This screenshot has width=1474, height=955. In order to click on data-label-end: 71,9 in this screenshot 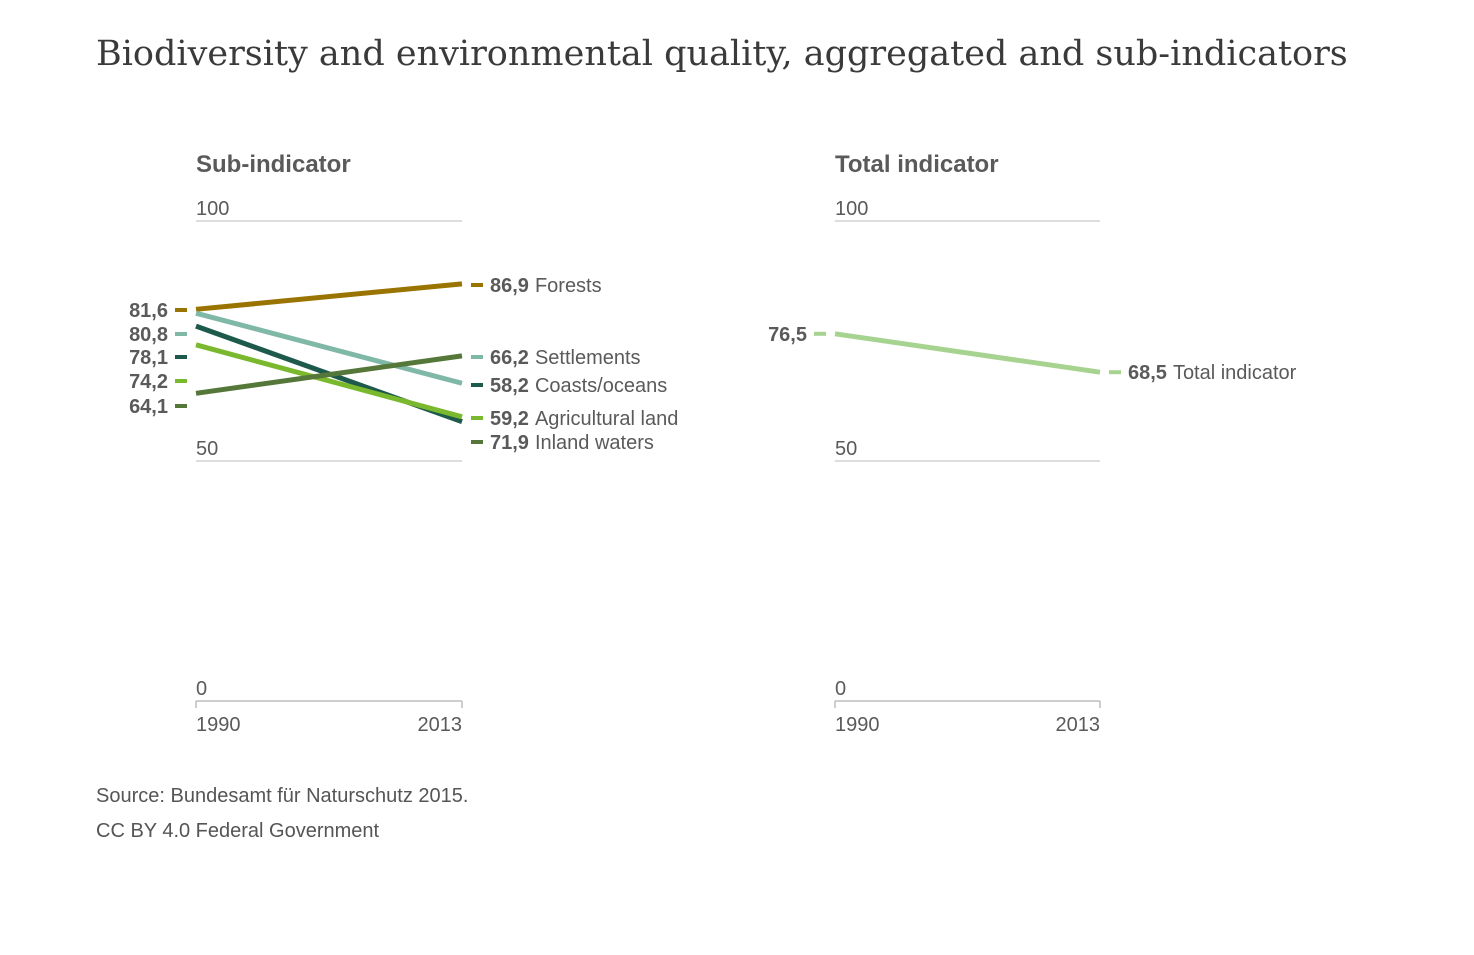, I will do `click(509, 443)`.